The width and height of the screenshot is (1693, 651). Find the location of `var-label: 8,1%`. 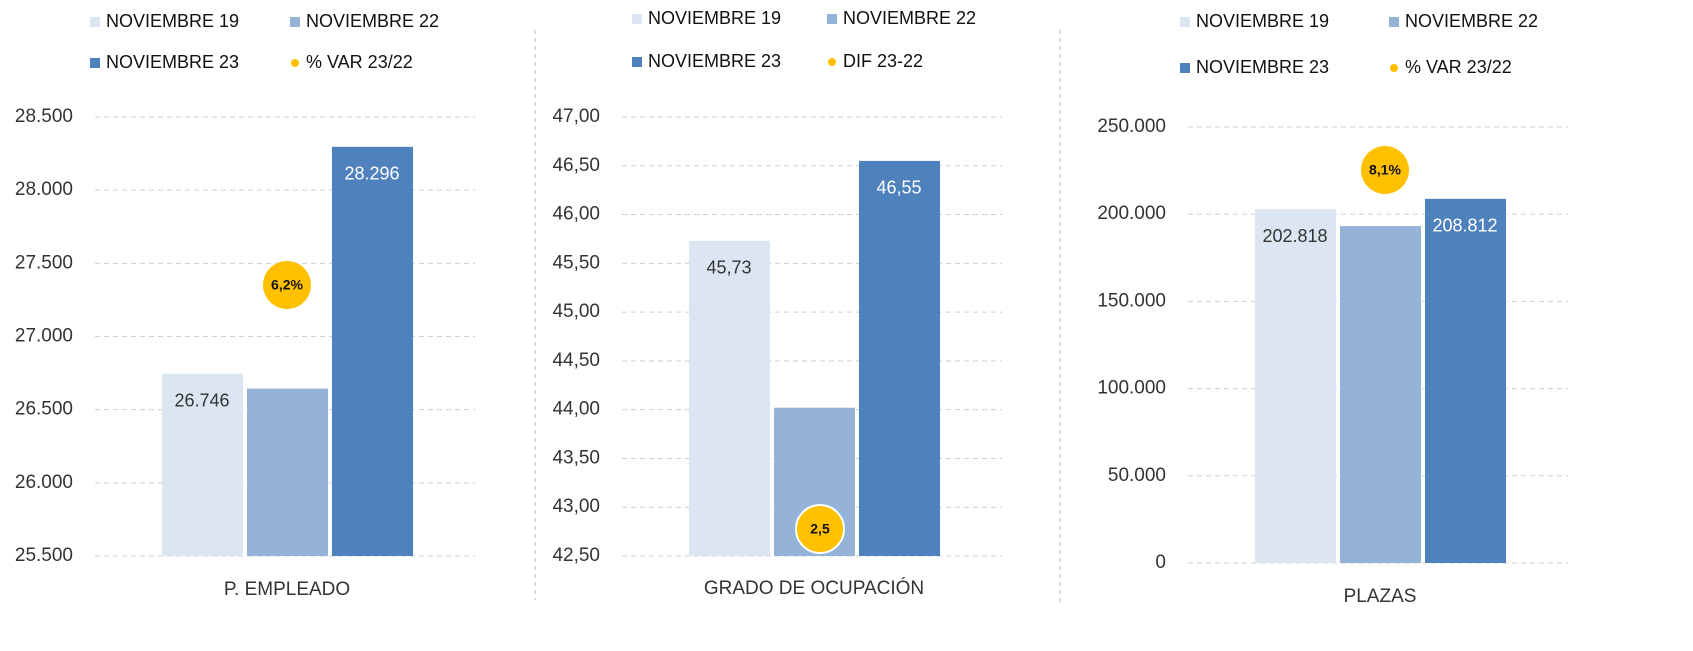

var-label: 8,1% is located at coordinates (1385, 170).